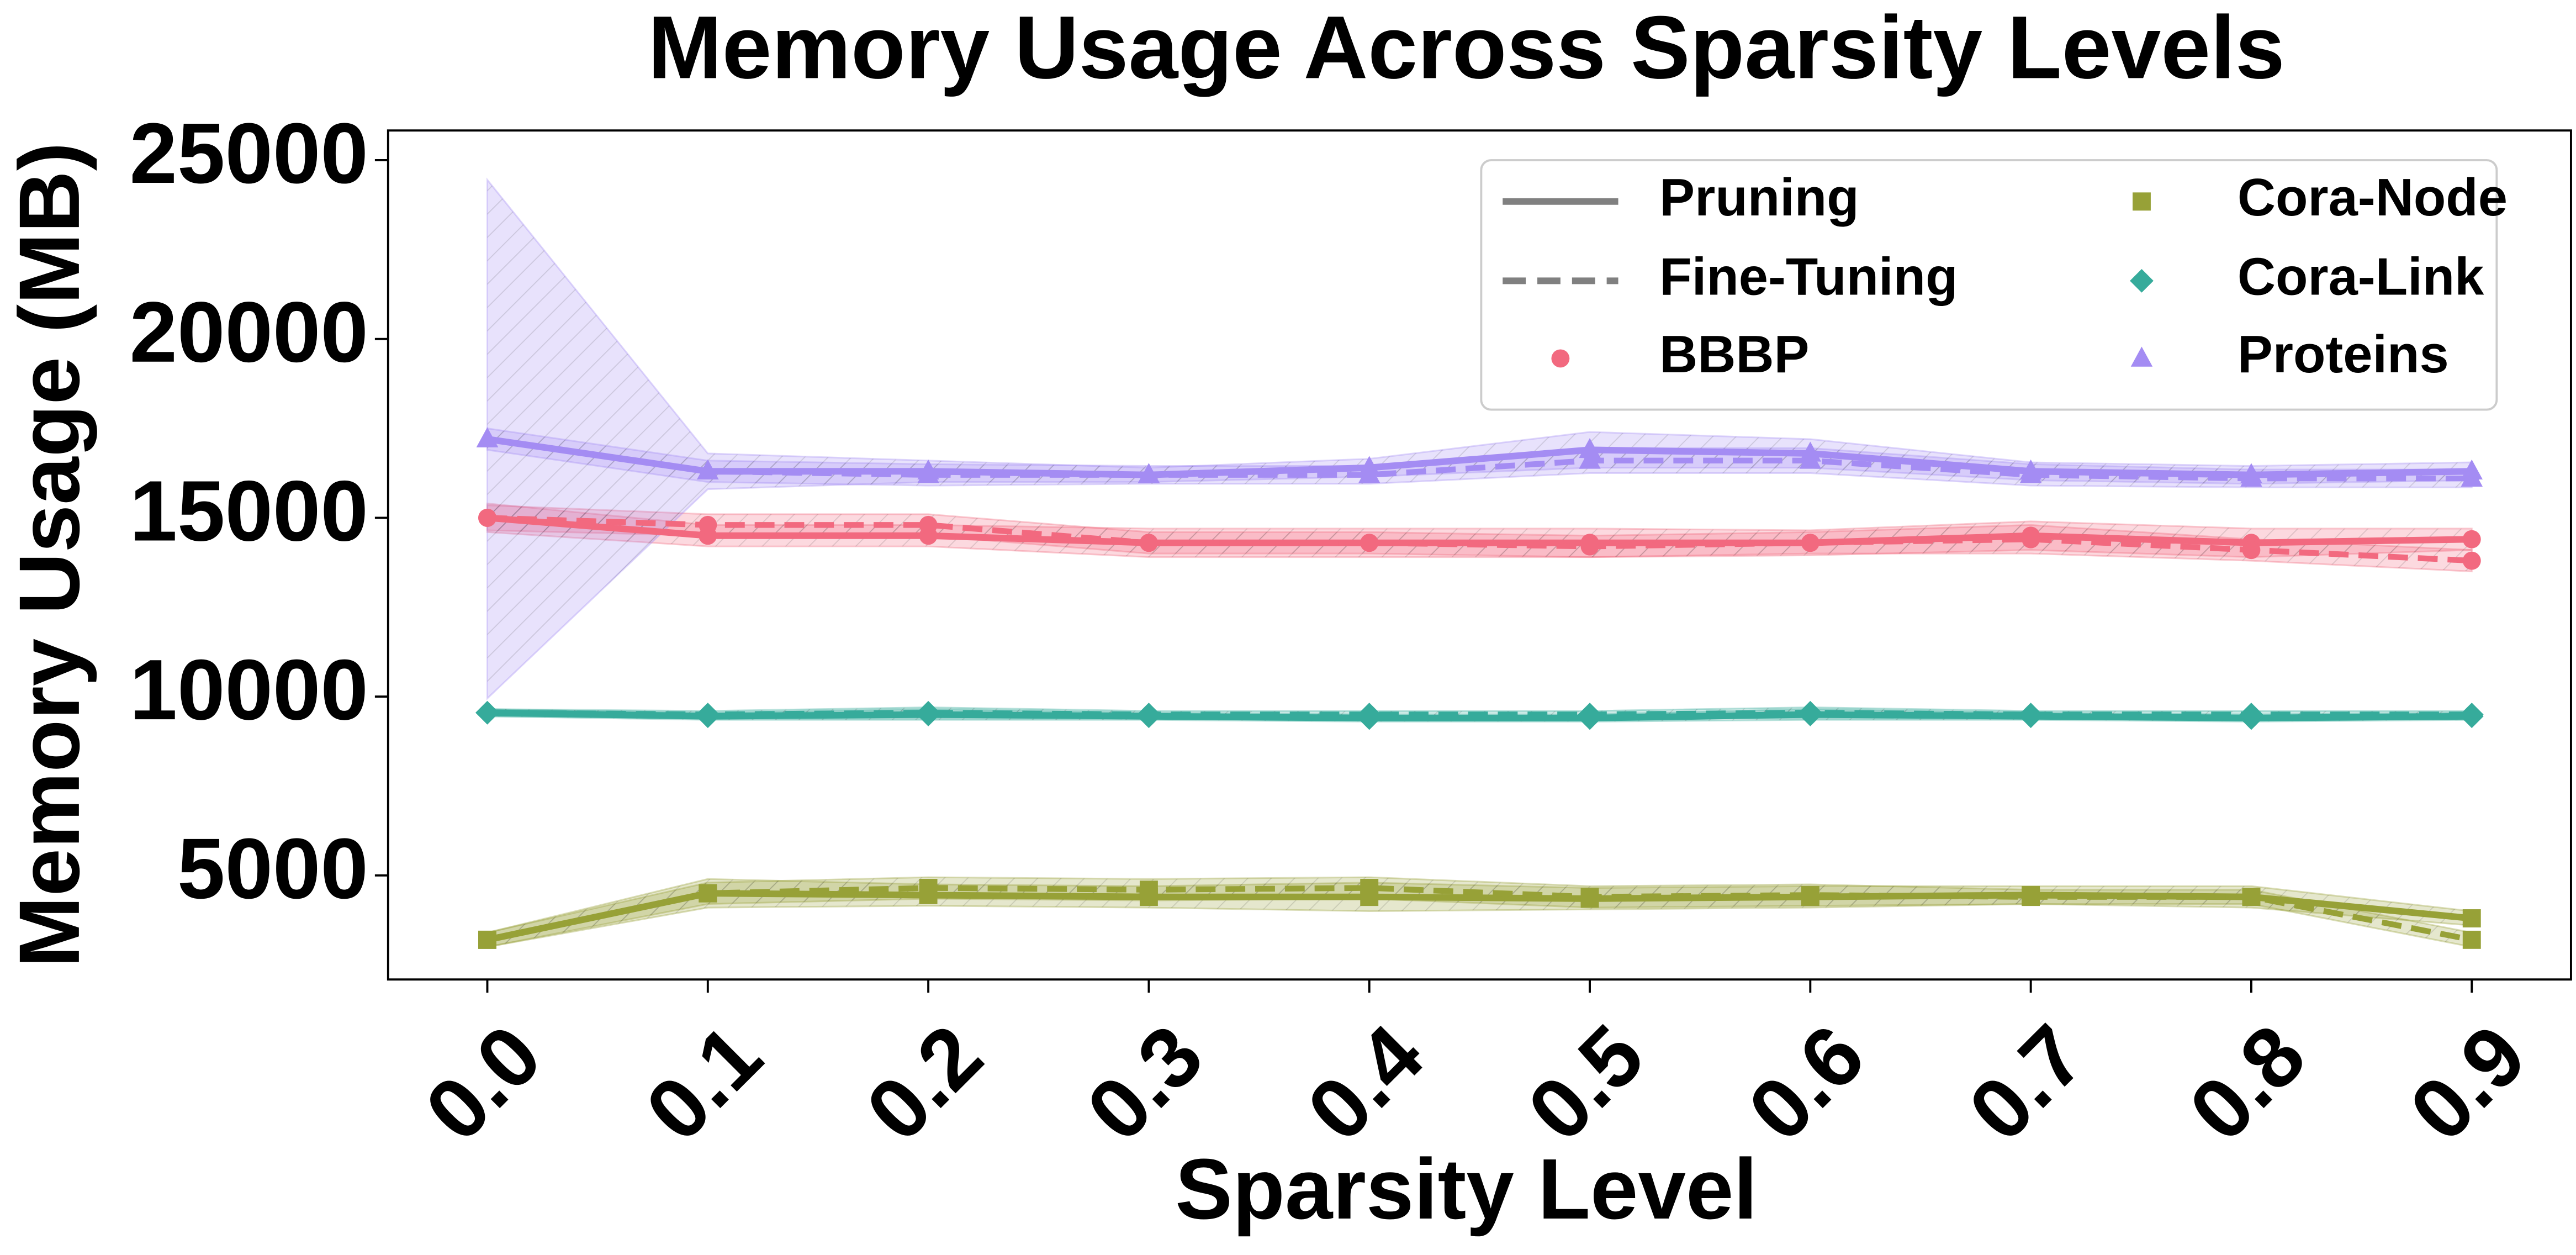 Image resolution: width=2576 pixels, height=1255 pixels. I want to click on legend-label: BBBP, so click(1734, 354).